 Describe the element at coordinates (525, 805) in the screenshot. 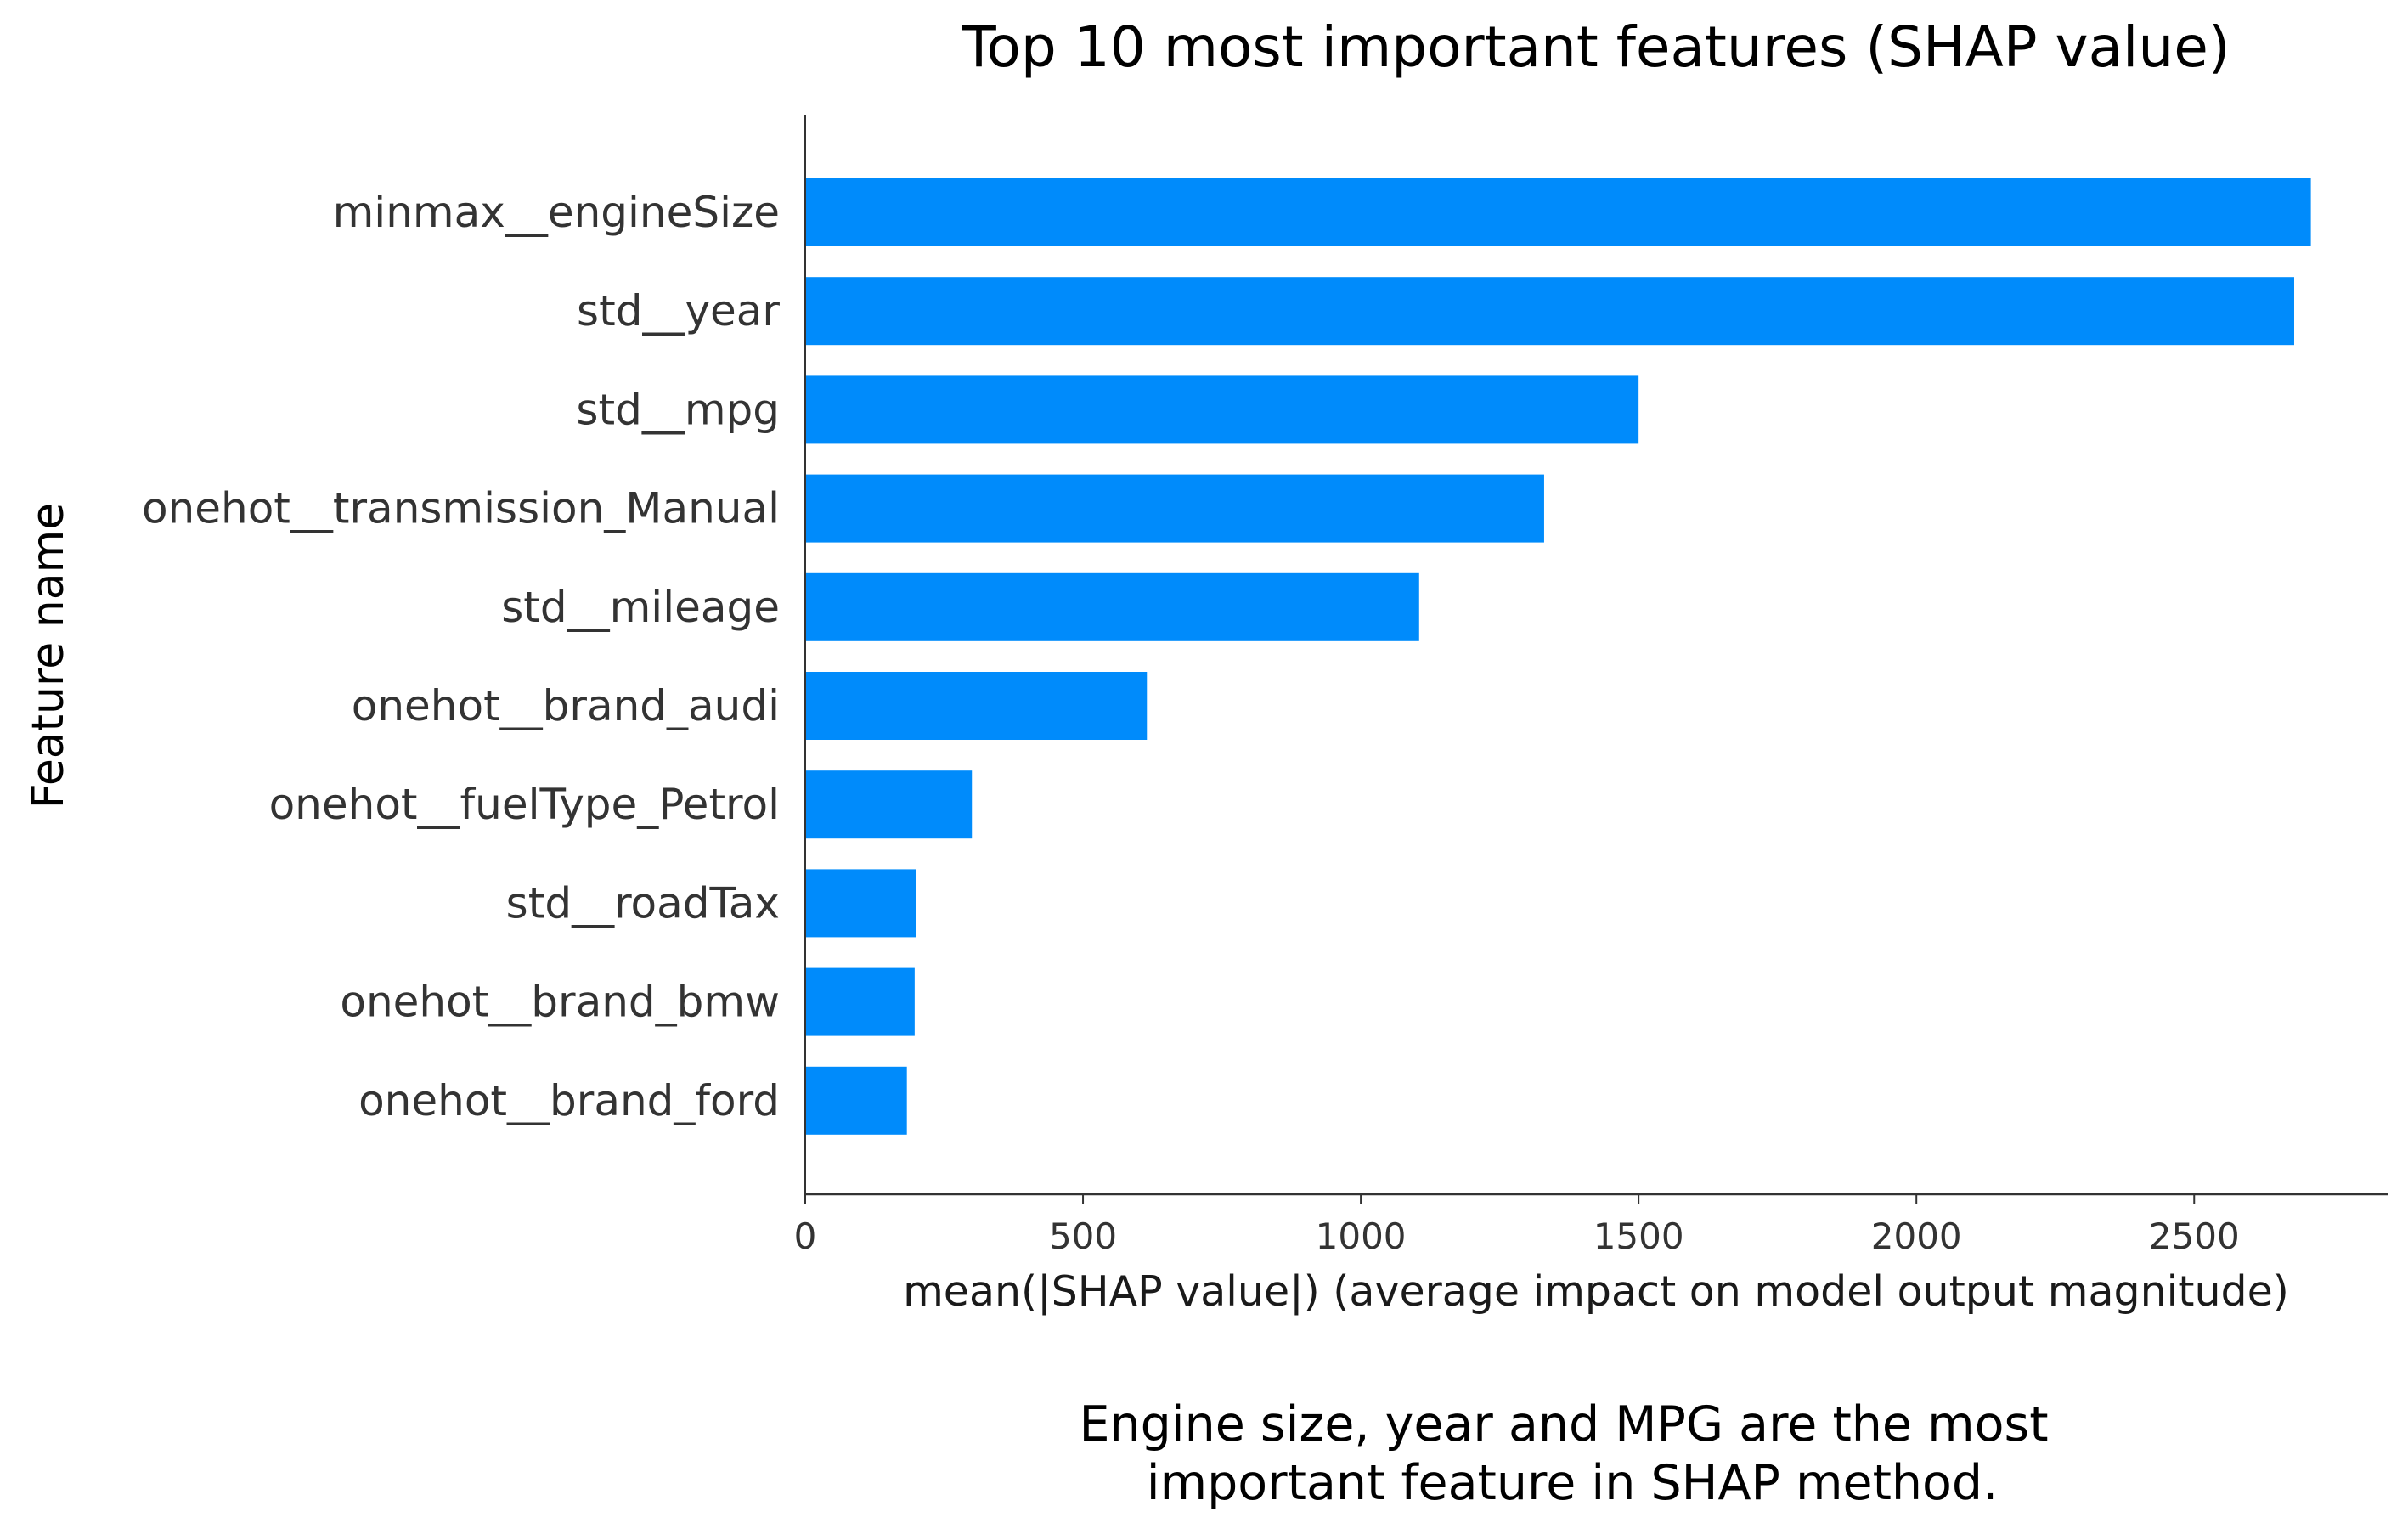

I see `y-tick-label: onehot__fuelType_Petrol` at that location.